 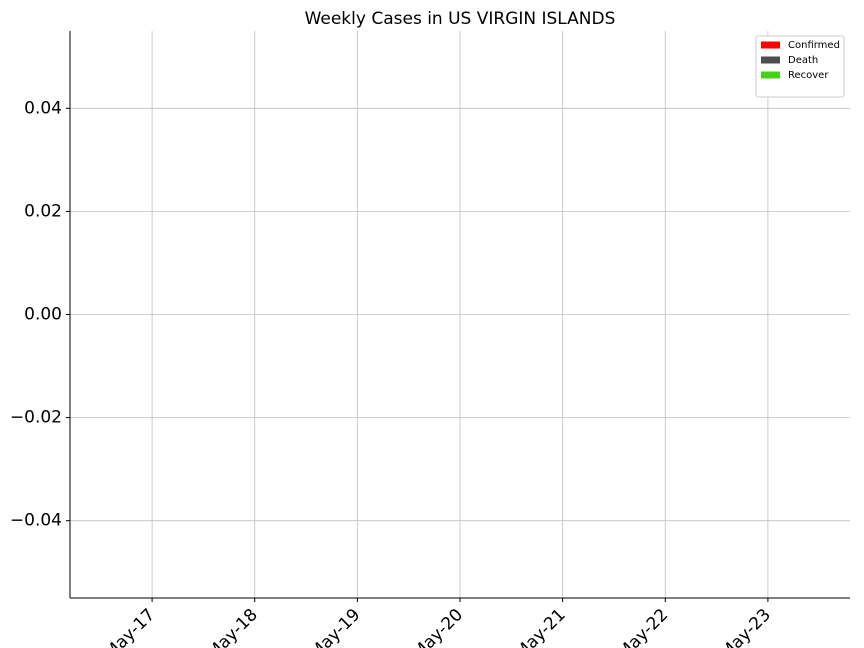 I want to click on x-tick-label: May-20, so click(x=438, y=626).